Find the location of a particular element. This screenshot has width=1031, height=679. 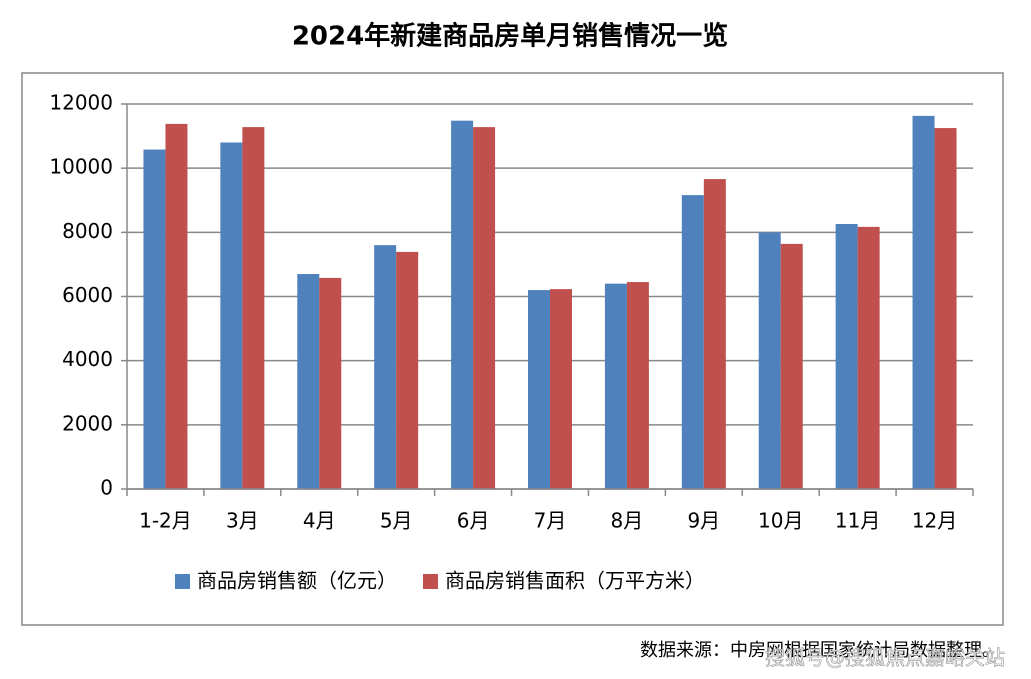

legend-label: 商品房销售面积（万平方米） is located at coordinates (575, 581).